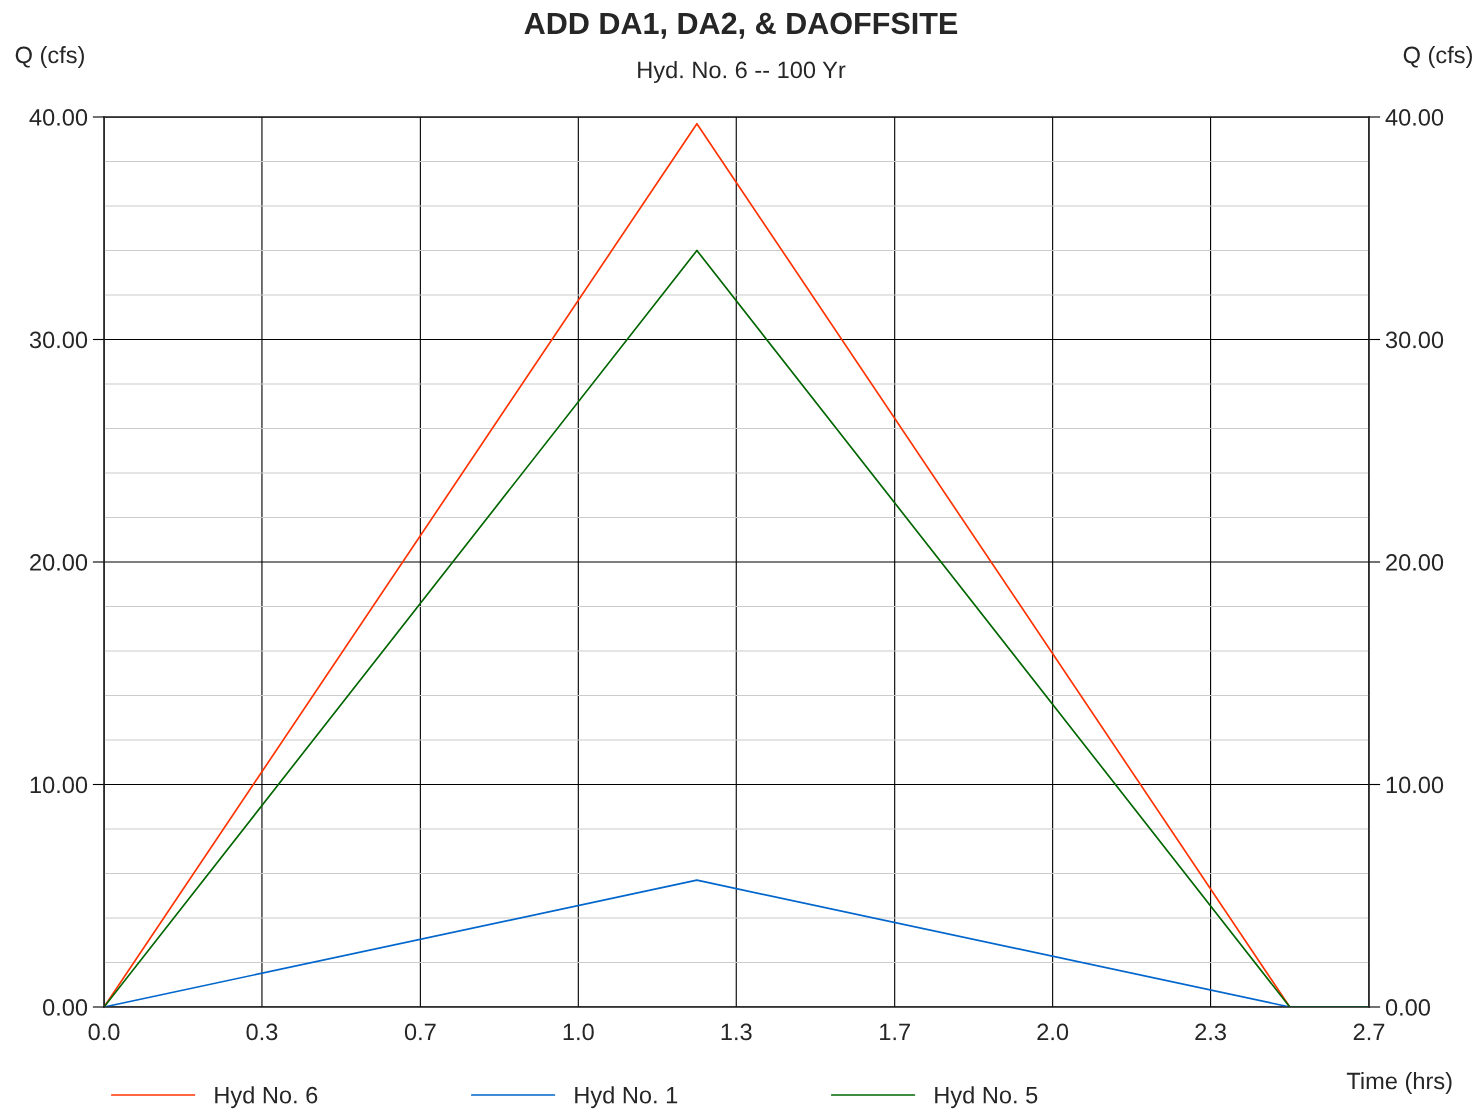  I want to click on x-tick-label: 0.0, so click(104, 1032).